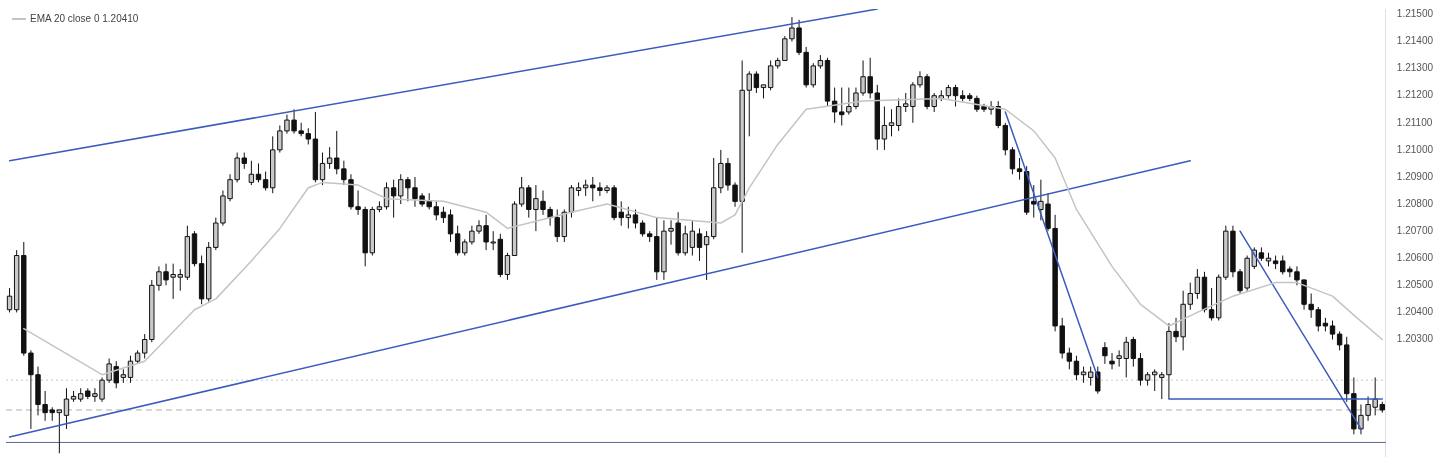 The height and width of the screenshot is (470, 1440). What do you see at coordinates (1415, 176) in the screenshot?
I see `y-tick-label: 1.20900` at bounding box center [1415, 176].